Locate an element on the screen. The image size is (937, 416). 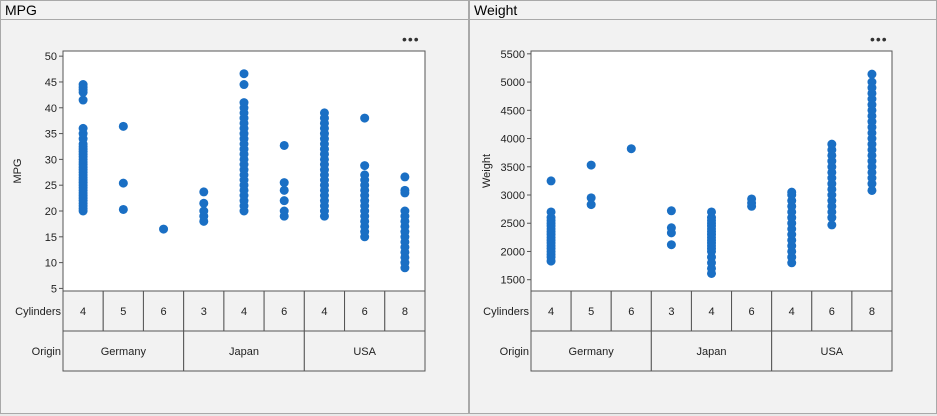
y-tick-label: 15 is located at coordinates (51, 238).